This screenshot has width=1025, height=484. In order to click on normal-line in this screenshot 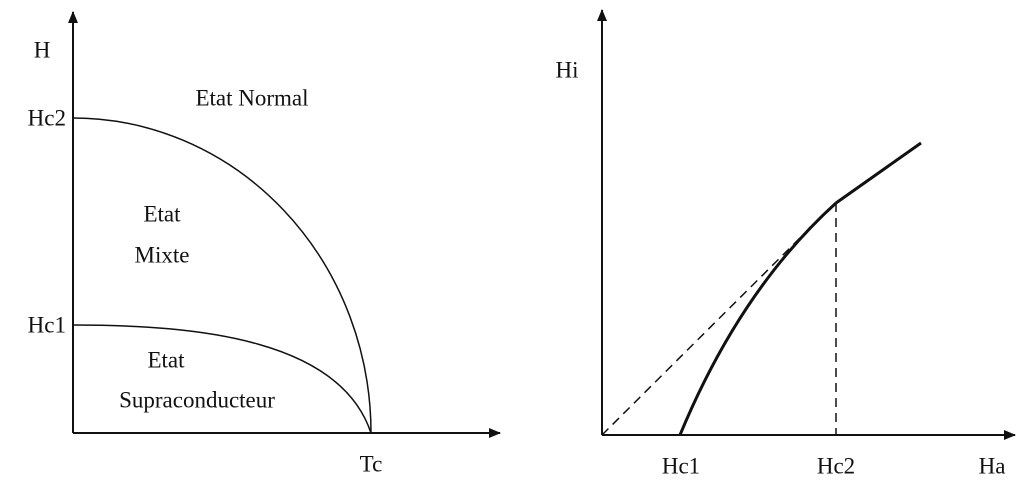, I will do `click(878, 173)`.